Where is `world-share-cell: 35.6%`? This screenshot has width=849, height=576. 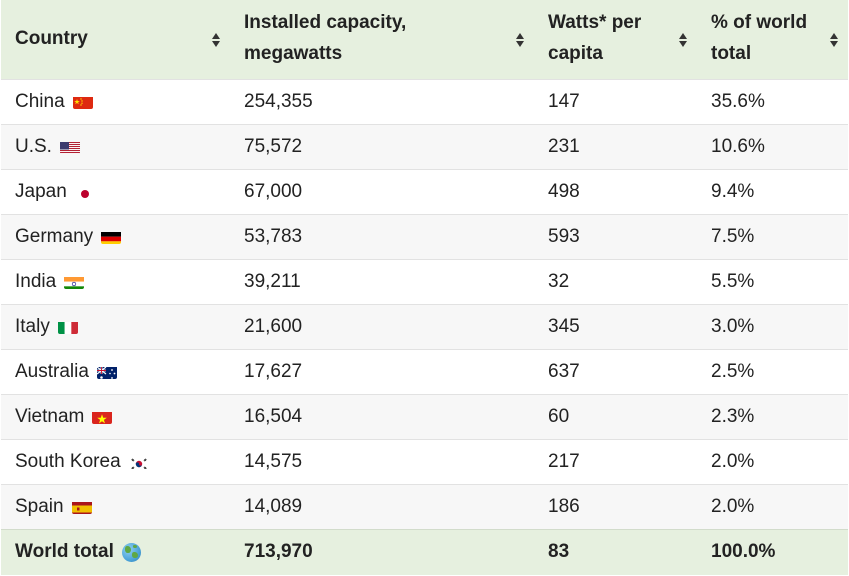
world-share-cell: 35.6% is located at coordinates (772, 102).